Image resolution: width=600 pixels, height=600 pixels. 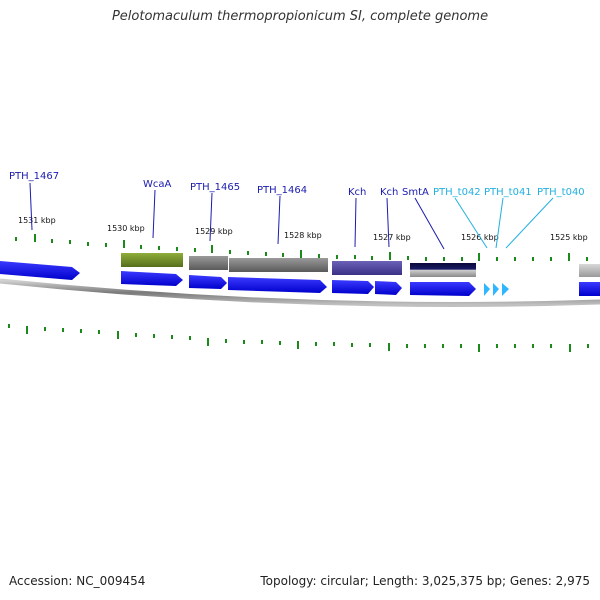 I want to click on gene-label-smta: SmtA, so click(x=415, y=192).